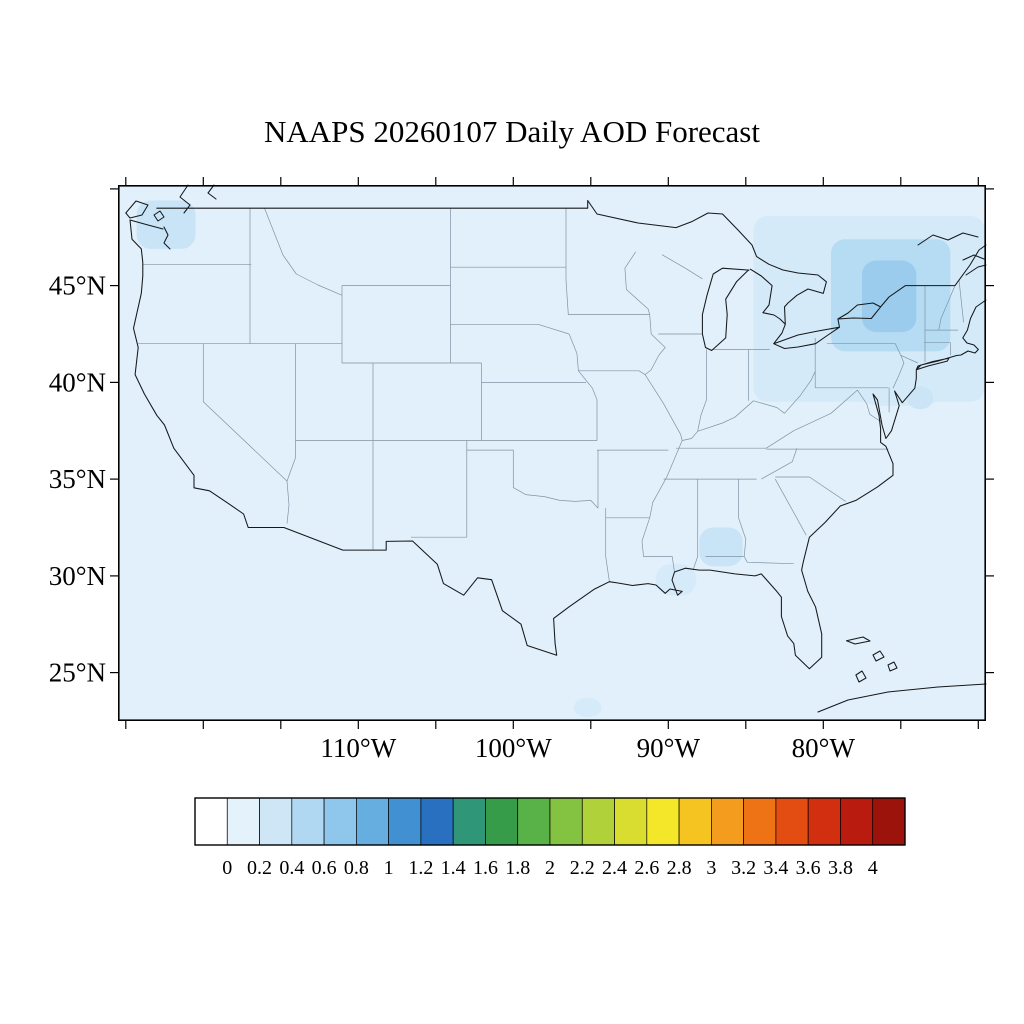  Describe the element at coordinates (679, 868) in the screenshot. I see `colorbar-tick-label: 2.8` at that location.